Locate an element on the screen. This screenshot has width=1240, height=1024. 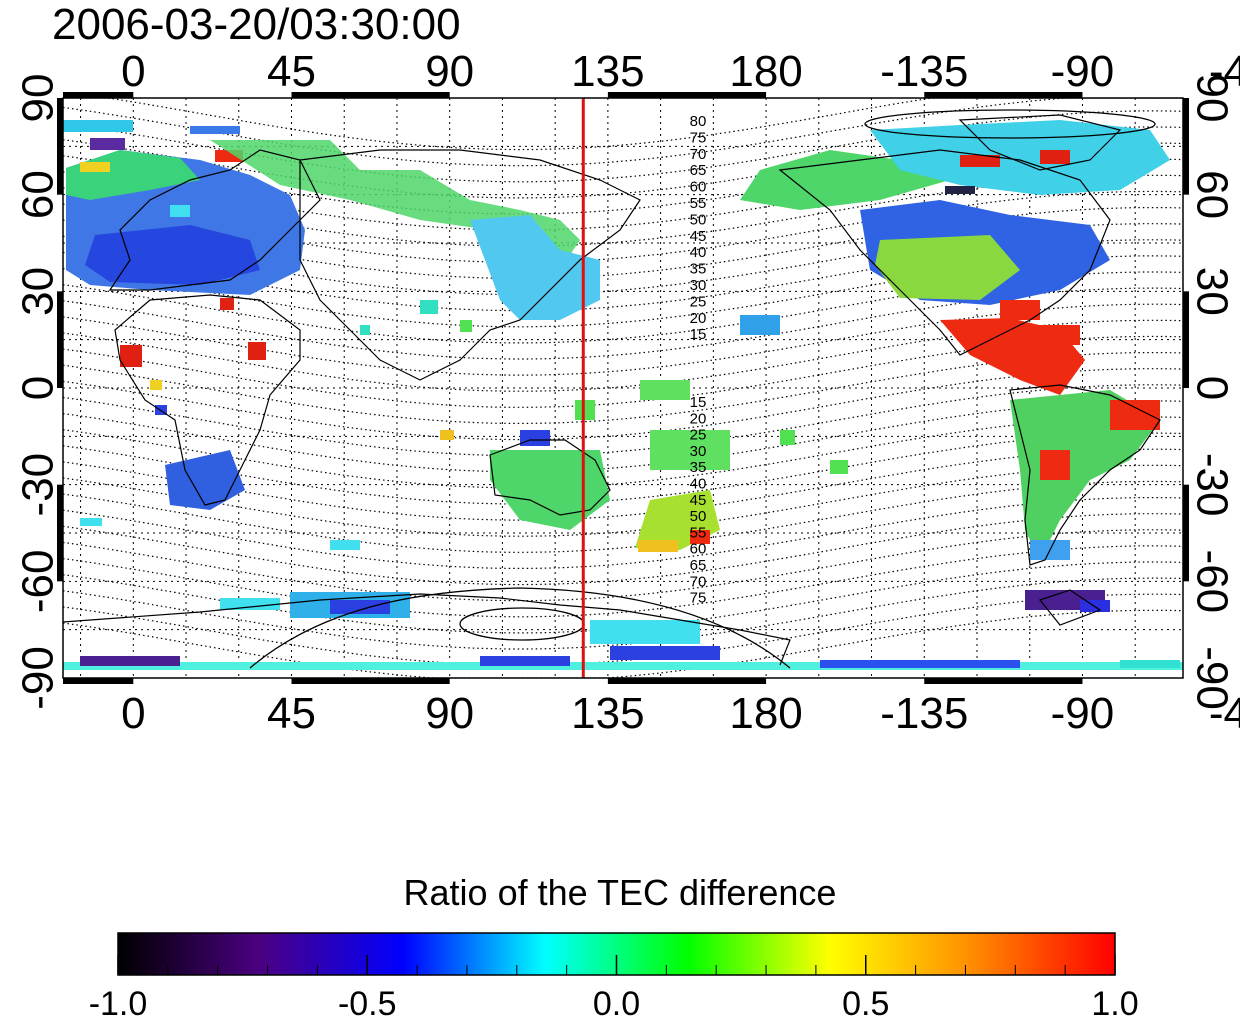
contour-label-south: 55 is located at coordinates (698, 532).